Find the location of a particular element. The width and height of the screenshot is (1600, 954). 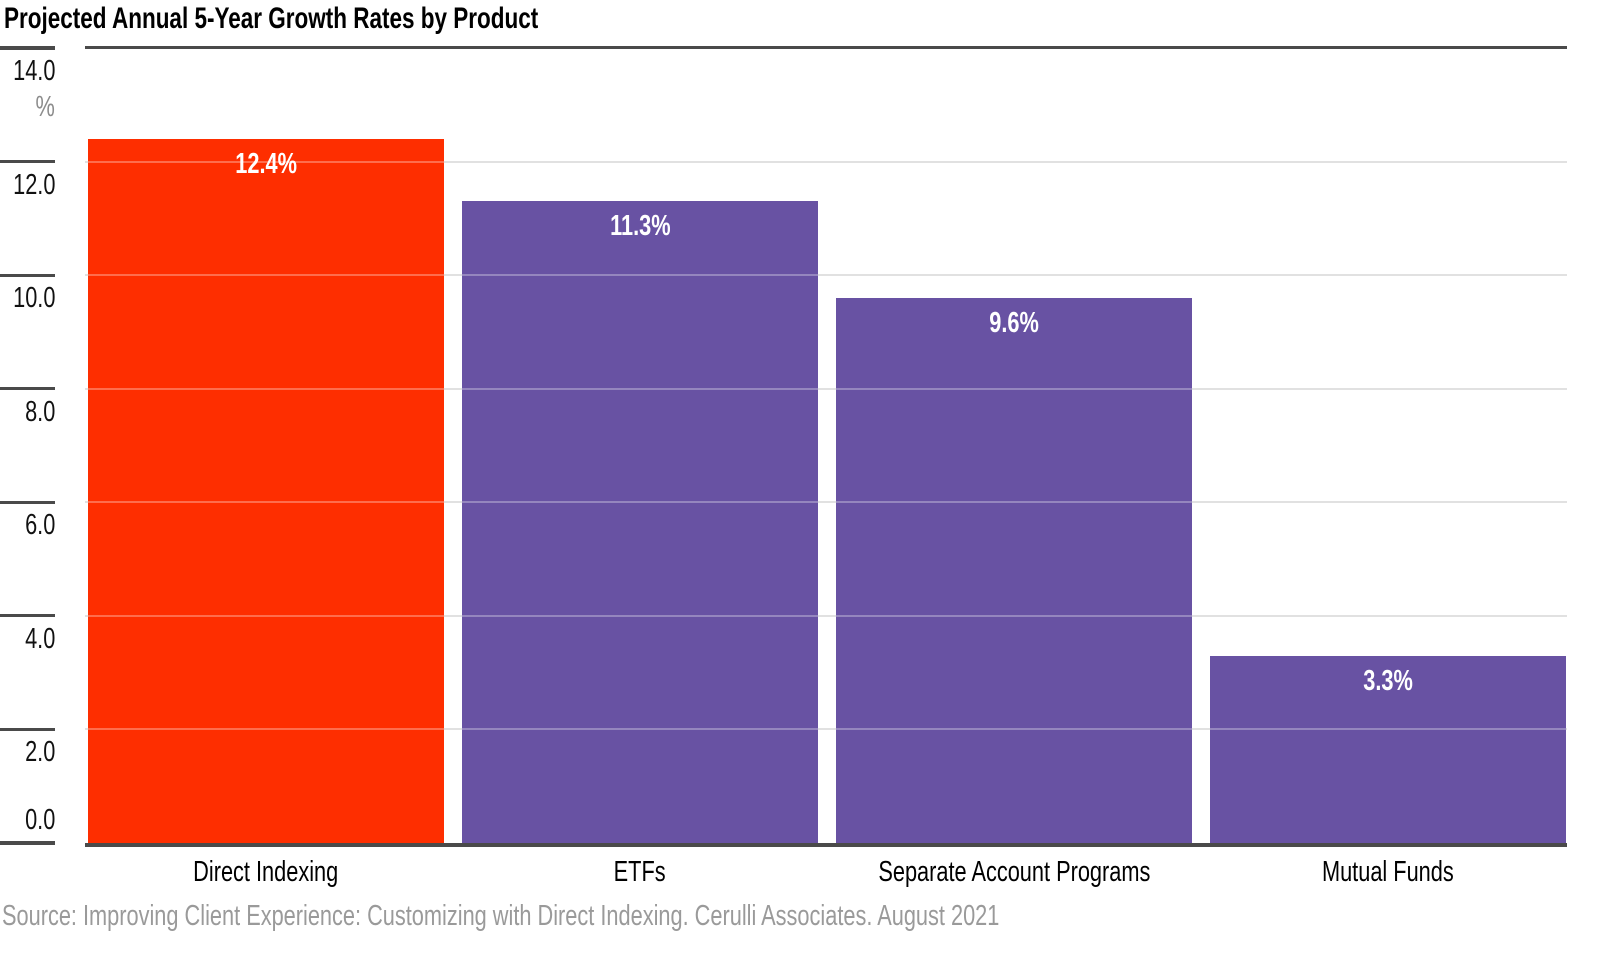

x-axis-label-etfs-text: ETFs is located at coordinates (640, 872).